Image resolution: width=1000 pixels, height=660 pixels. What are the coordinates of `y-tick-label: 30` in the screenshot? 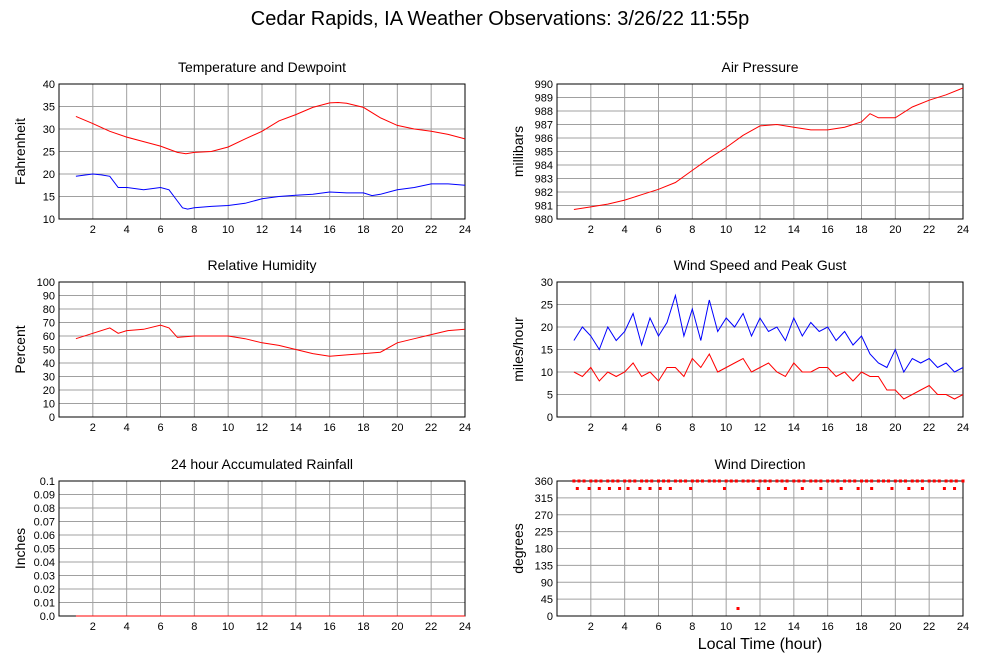 It's located at (49, 378).